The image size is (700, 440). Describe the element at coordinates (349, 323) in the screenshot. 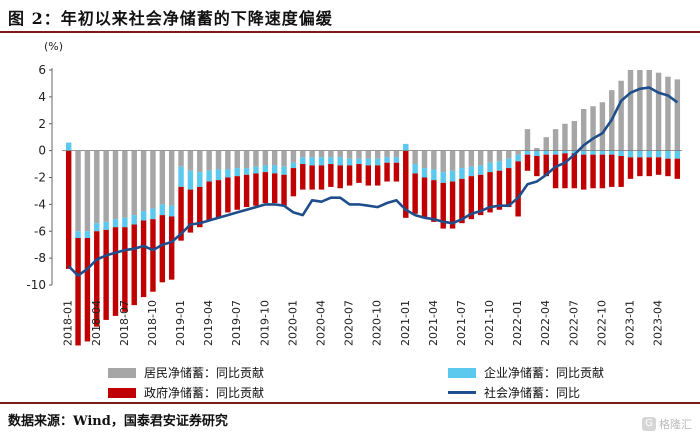

I see `x-tick-label: 2020-07` at that location.